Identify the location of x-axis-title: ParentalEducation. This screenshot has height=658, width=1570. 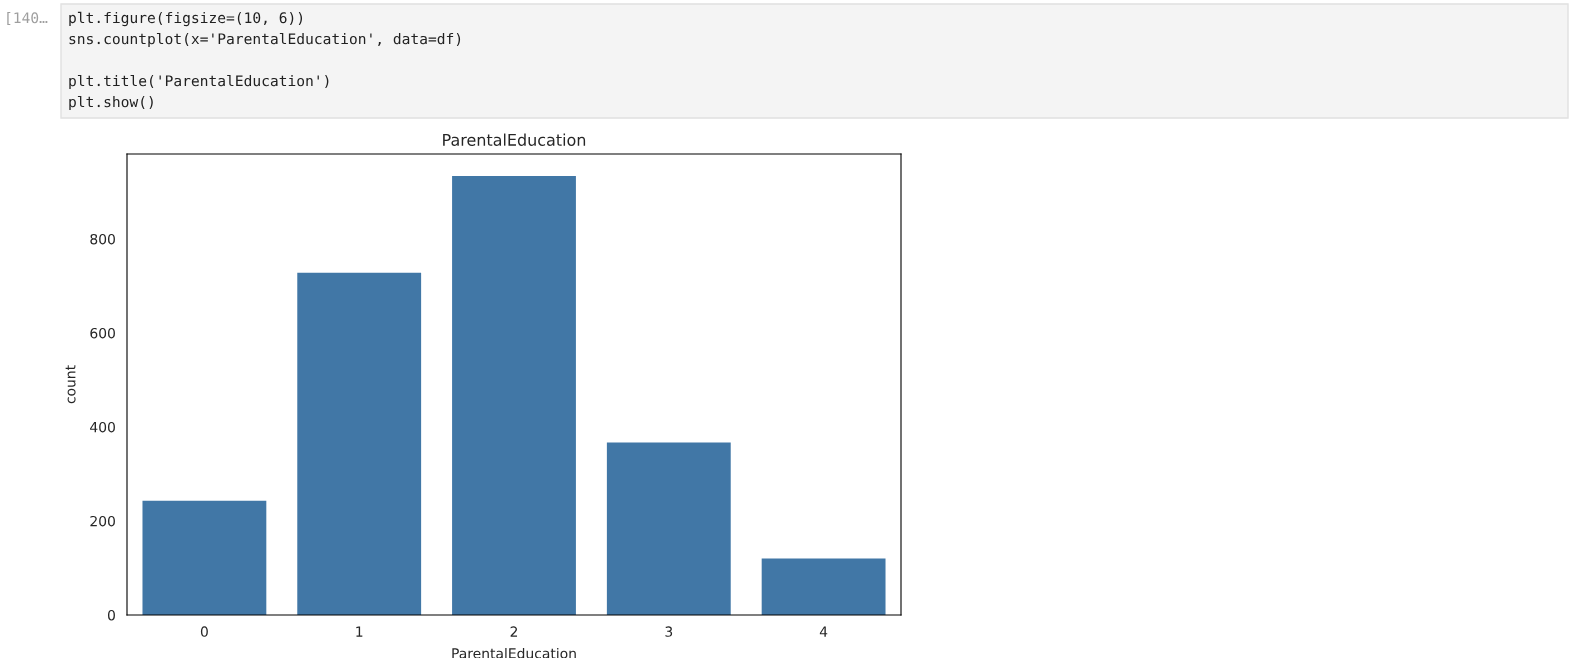
(514, 652).